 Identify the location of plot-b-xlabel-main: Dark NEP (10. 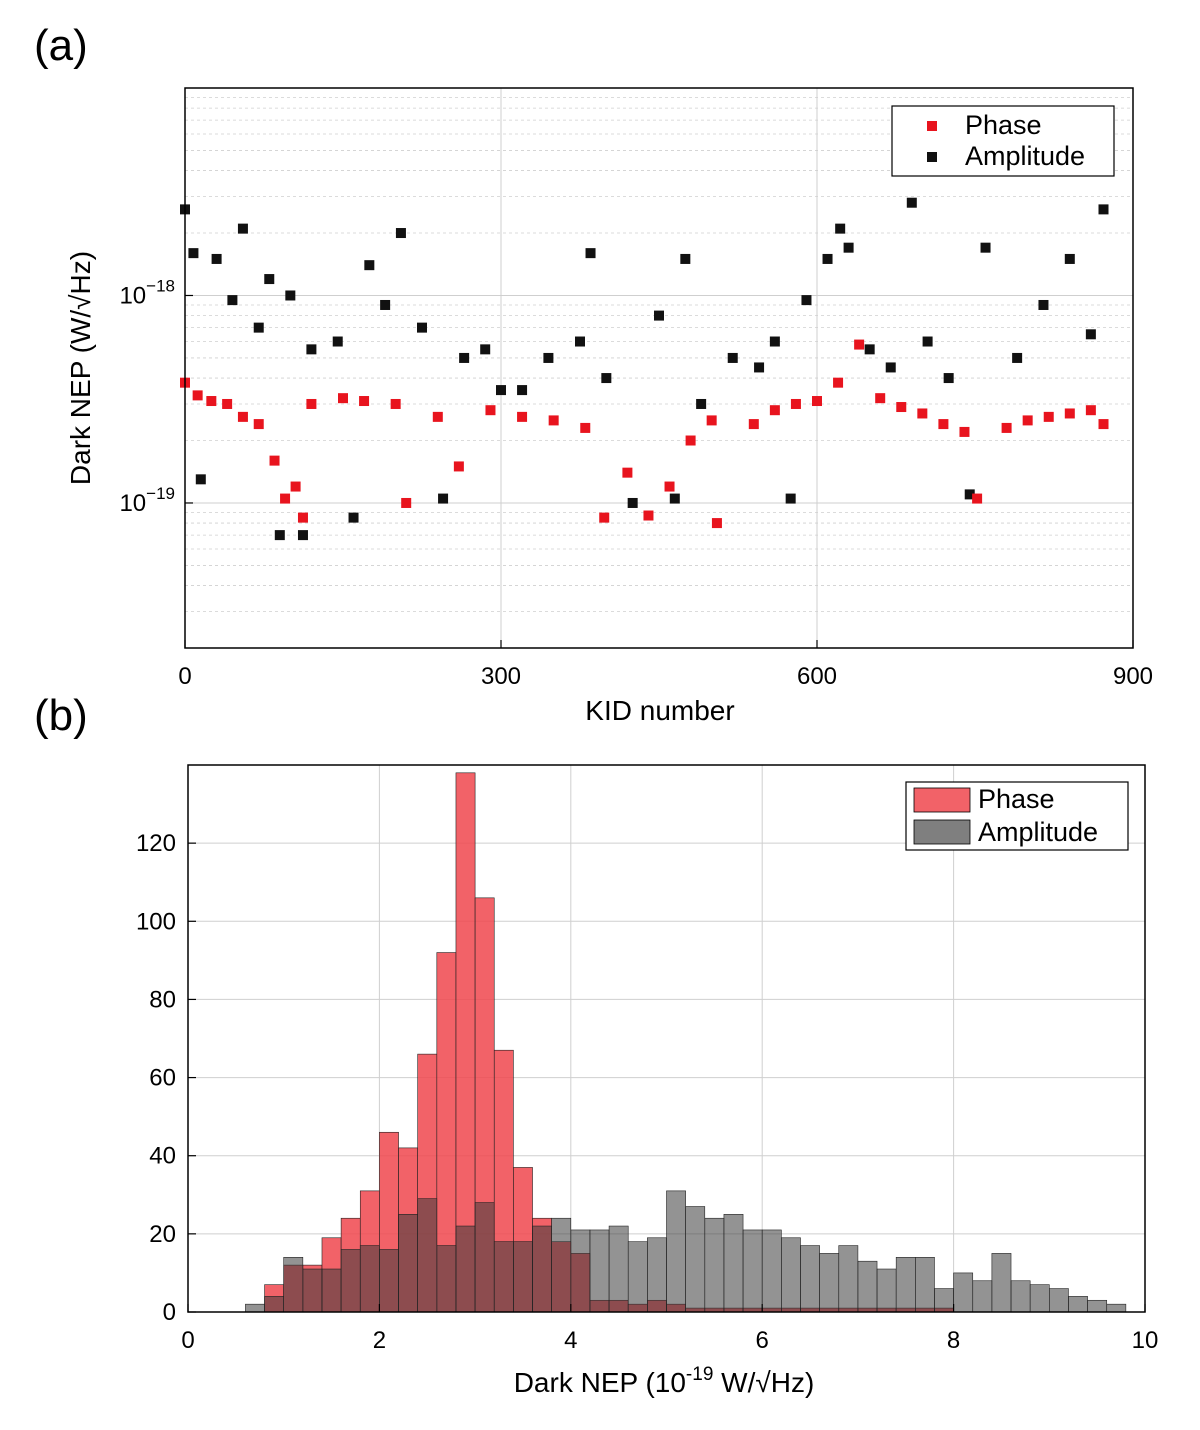
(600, 1382).